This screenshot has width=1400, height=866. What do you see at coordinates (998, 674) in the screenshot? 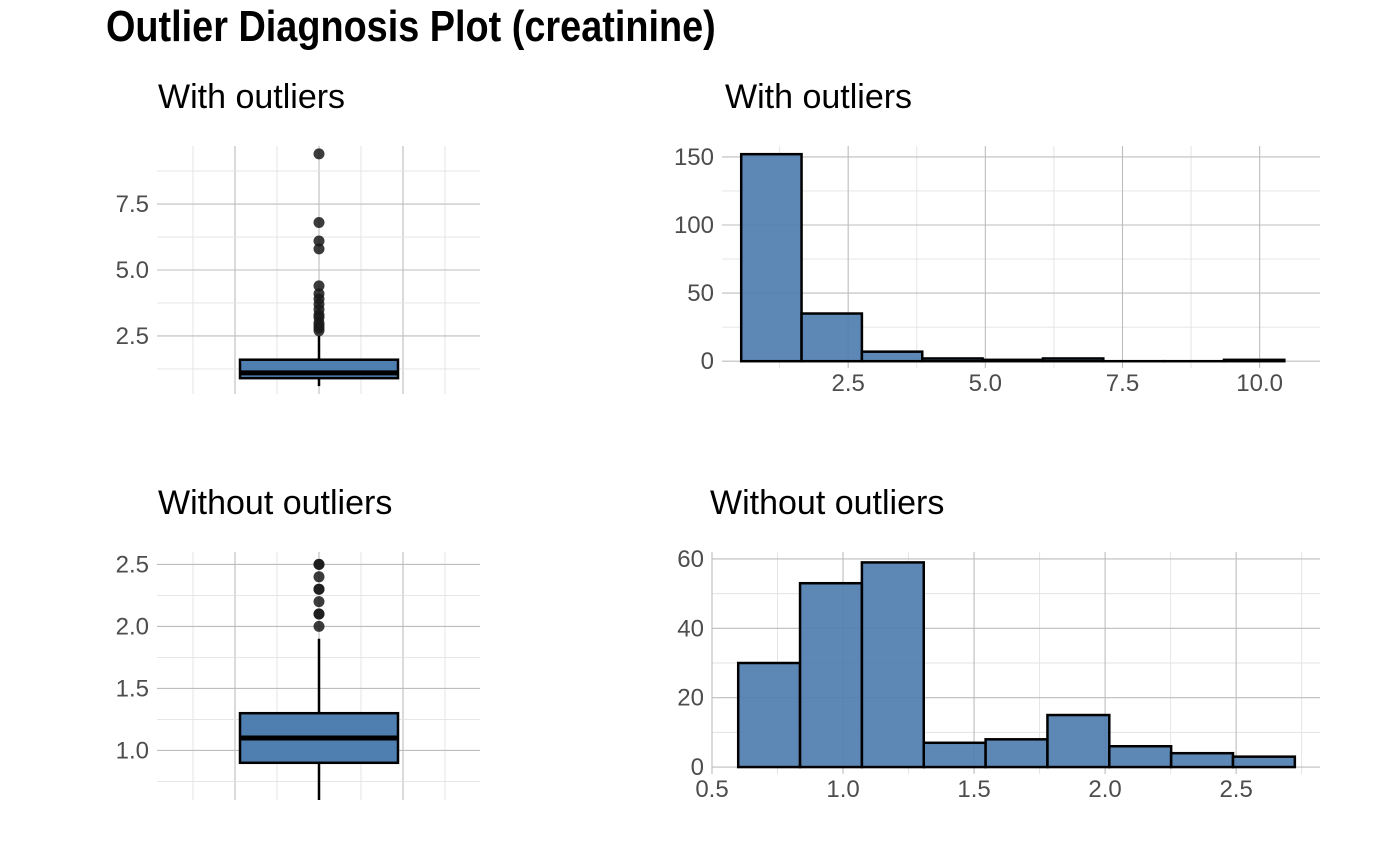
I see `histogram-panel-3: 0.5 1.0 1.5 2.0 2.5 0 20 40 60` at bounding box center [998, 674].